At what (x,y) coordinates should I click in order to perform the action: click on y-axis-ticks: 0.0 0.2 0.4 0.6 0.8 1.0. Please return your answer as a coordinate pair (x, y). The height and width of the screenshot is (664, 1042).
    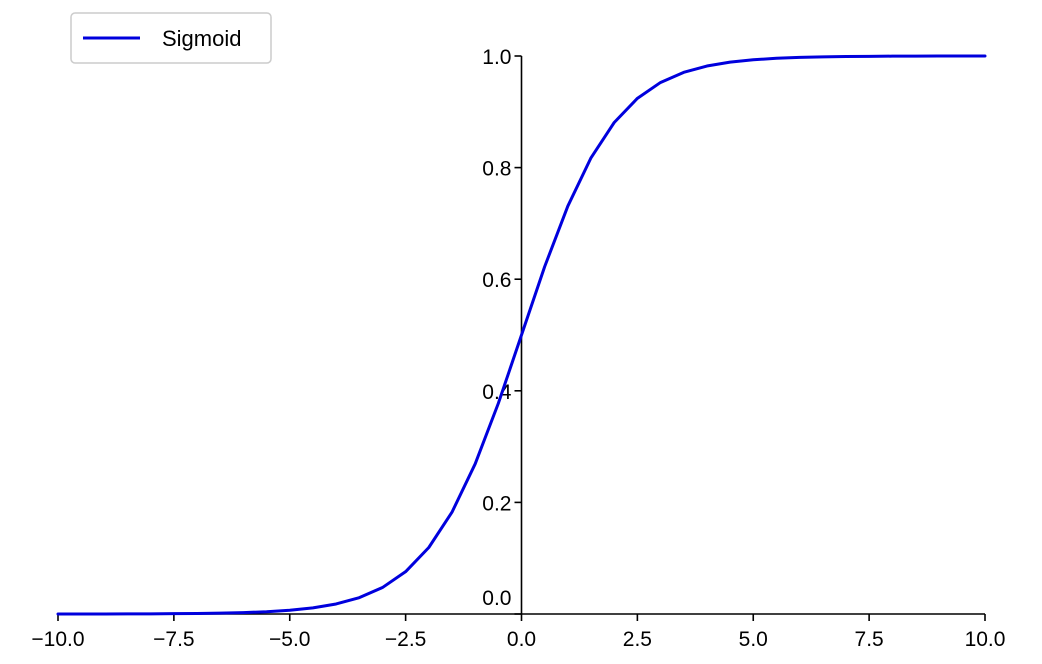
    Looking at the image, I should click on (502, 330).